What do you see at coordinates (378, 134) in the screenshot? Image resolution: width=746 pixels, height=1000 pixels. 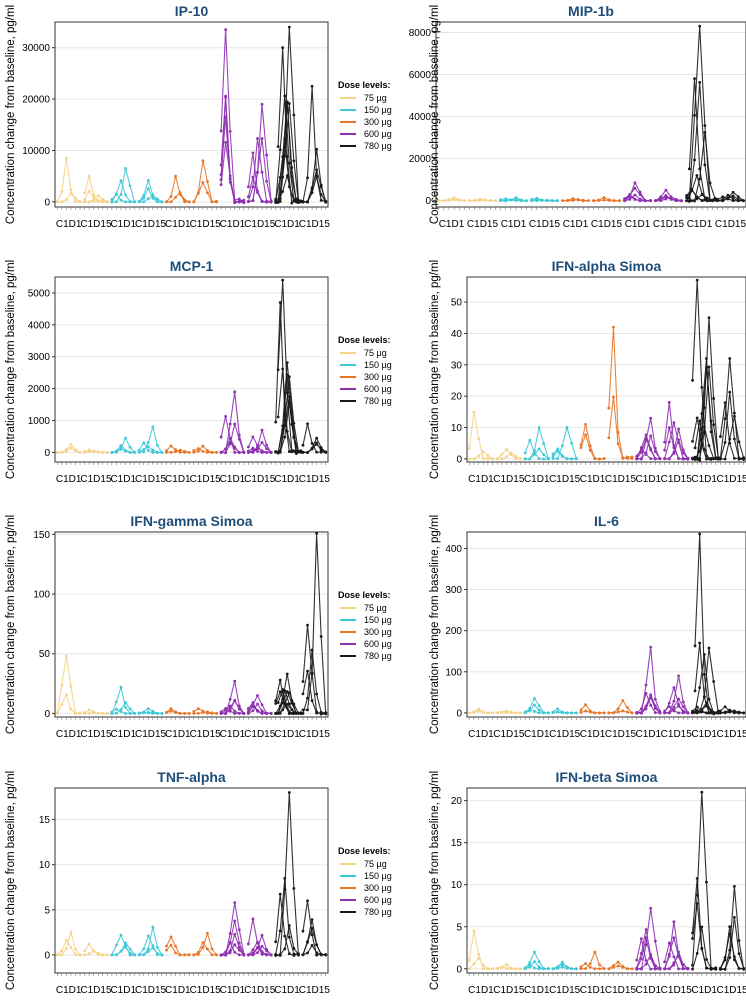 I see `legend-label: 600 µg` at bounding box center [378, 134].